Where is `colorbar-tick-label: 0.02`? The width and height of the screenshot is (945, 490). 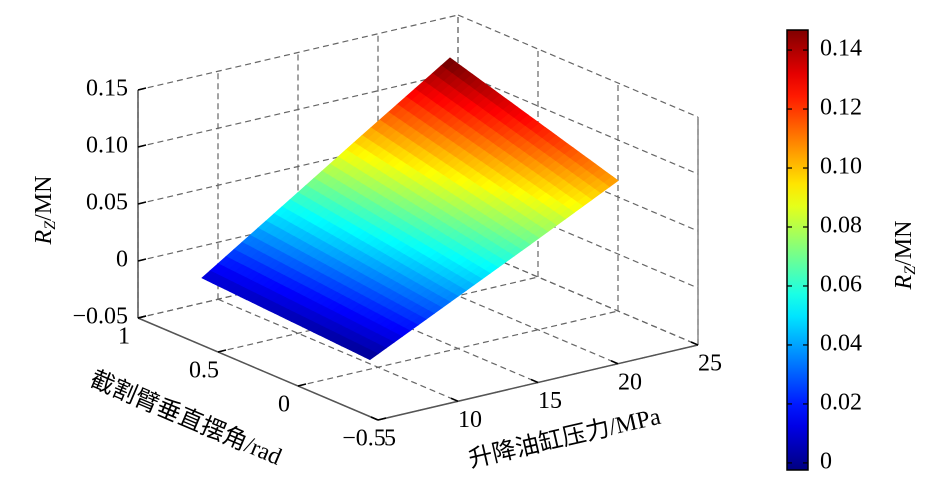 colorbar-tick-label: 0.02 is located at coordinates (841, 402).